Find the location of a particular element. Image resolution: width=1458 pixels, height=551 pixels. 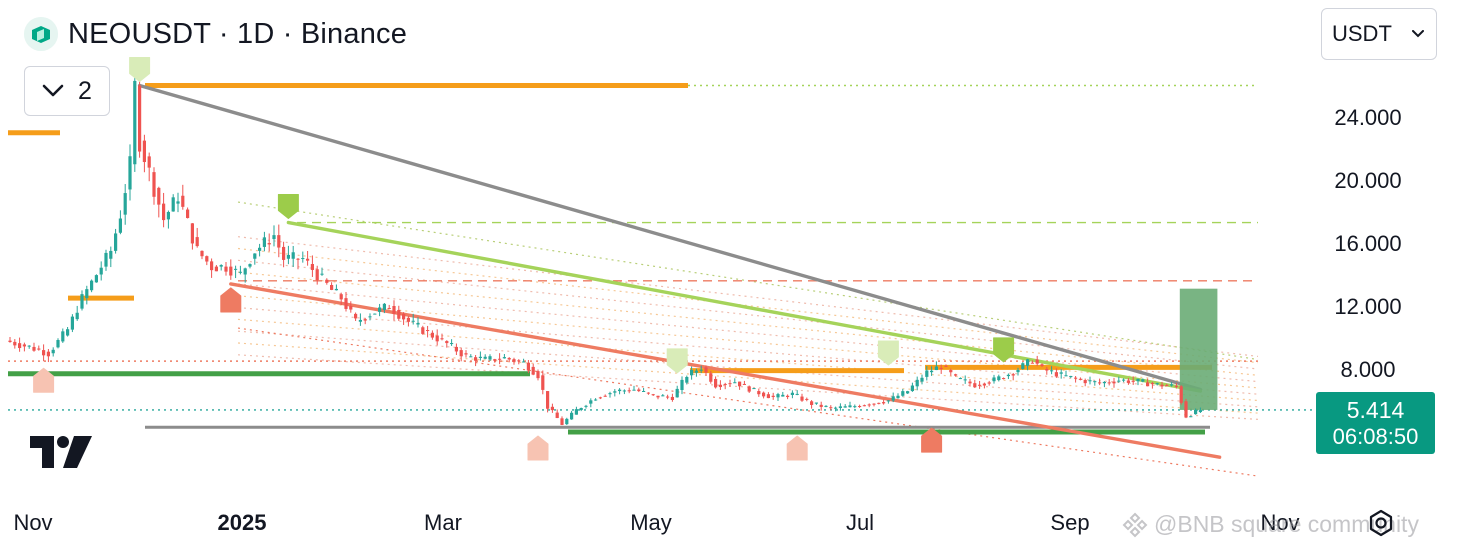

currency-select: USDT is located at coordinates (1379, 34).